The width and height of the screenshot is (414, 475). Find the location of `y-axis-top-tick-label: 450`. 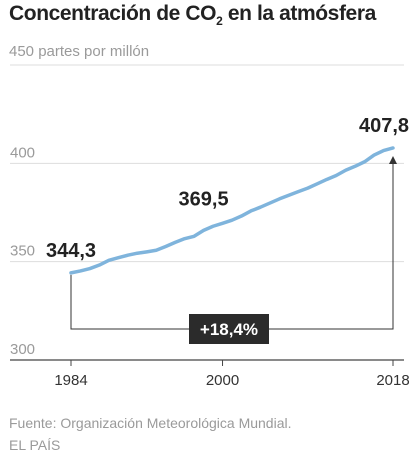

y-axis-top-tick-label: 450 is located at coordinates (22, 51).